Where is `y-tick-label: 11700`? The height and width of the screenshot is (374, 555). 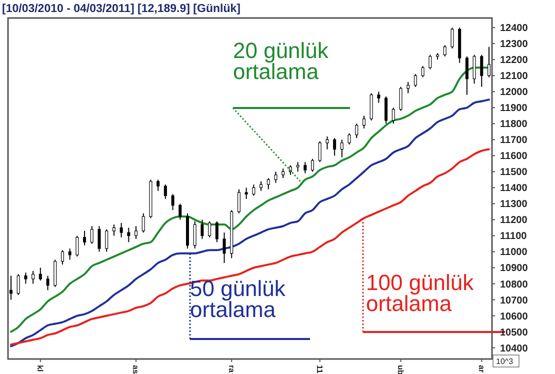 y-tick-label: 11700 is located at coordinates (514, 140).